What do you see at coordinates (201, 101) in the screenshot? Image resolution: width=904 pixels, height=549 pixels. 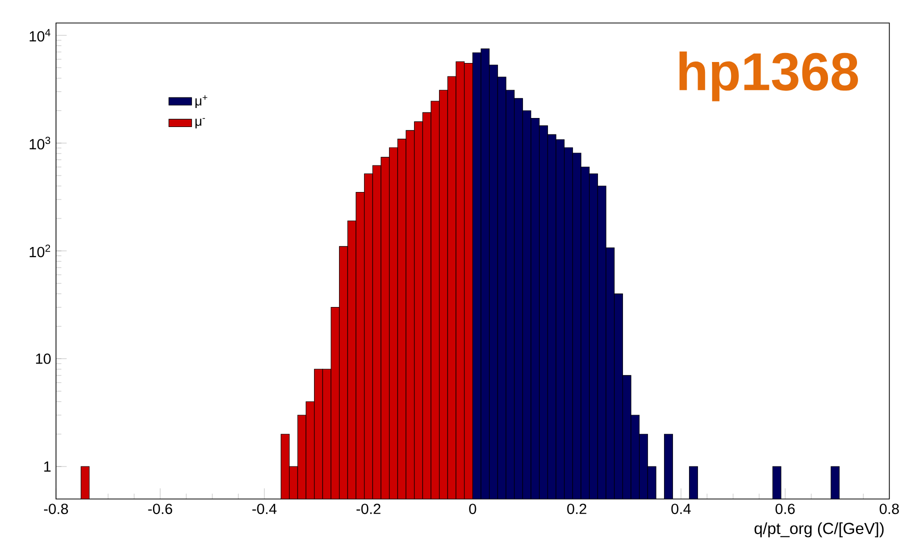 I see `legend-label: μ$^{+}$` at bounding box center [201, 101].